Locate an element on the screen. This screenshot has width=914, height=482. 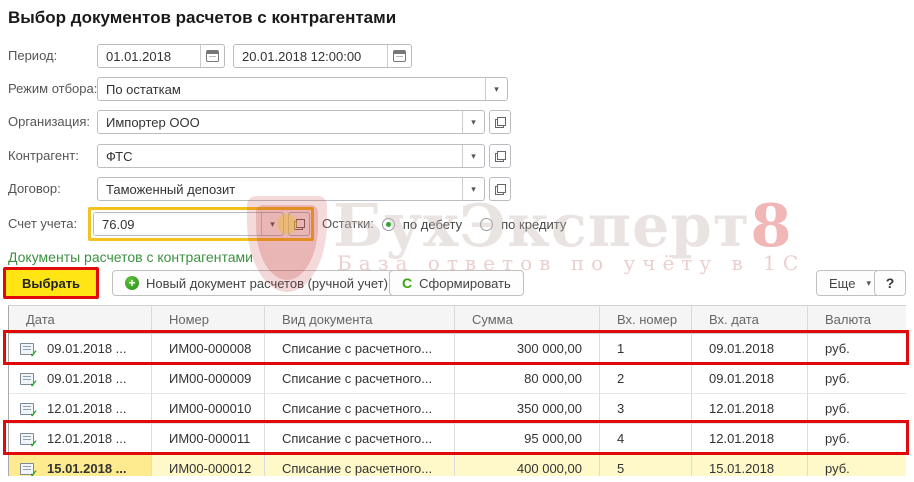
cell-amount: 80 000,00 is located at coordinates (527, 379).